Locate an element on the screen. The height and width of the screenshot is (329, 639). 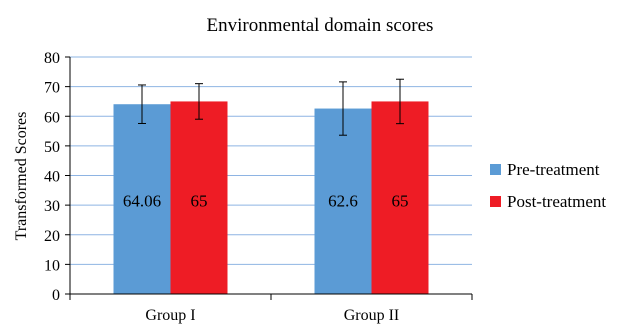
y-tick-label: 80 is located at coordinates (52, 58).